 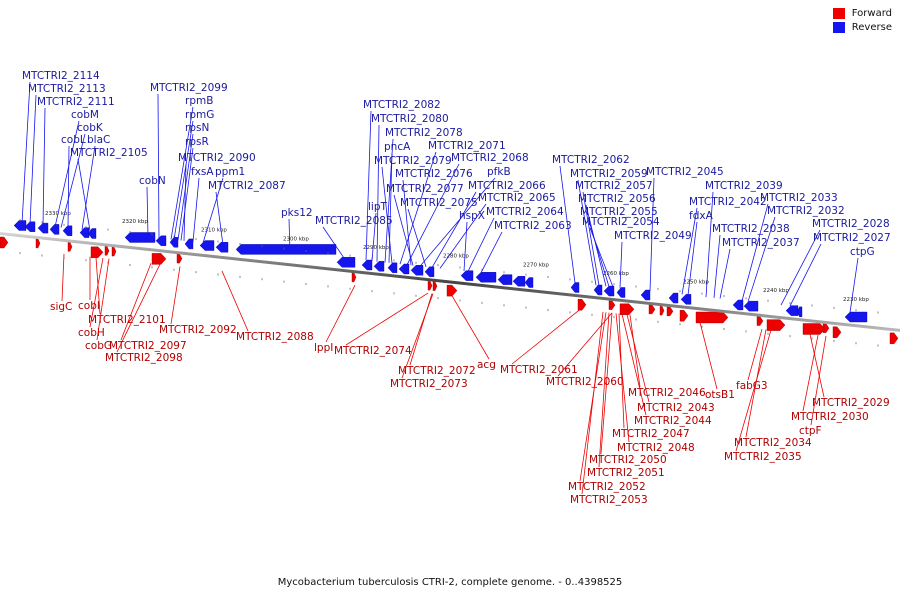 What do you see at coordinates (323, 348) in the screenshot?
I see `forward-gene-label: lppI` at bounding box center [323, 348].